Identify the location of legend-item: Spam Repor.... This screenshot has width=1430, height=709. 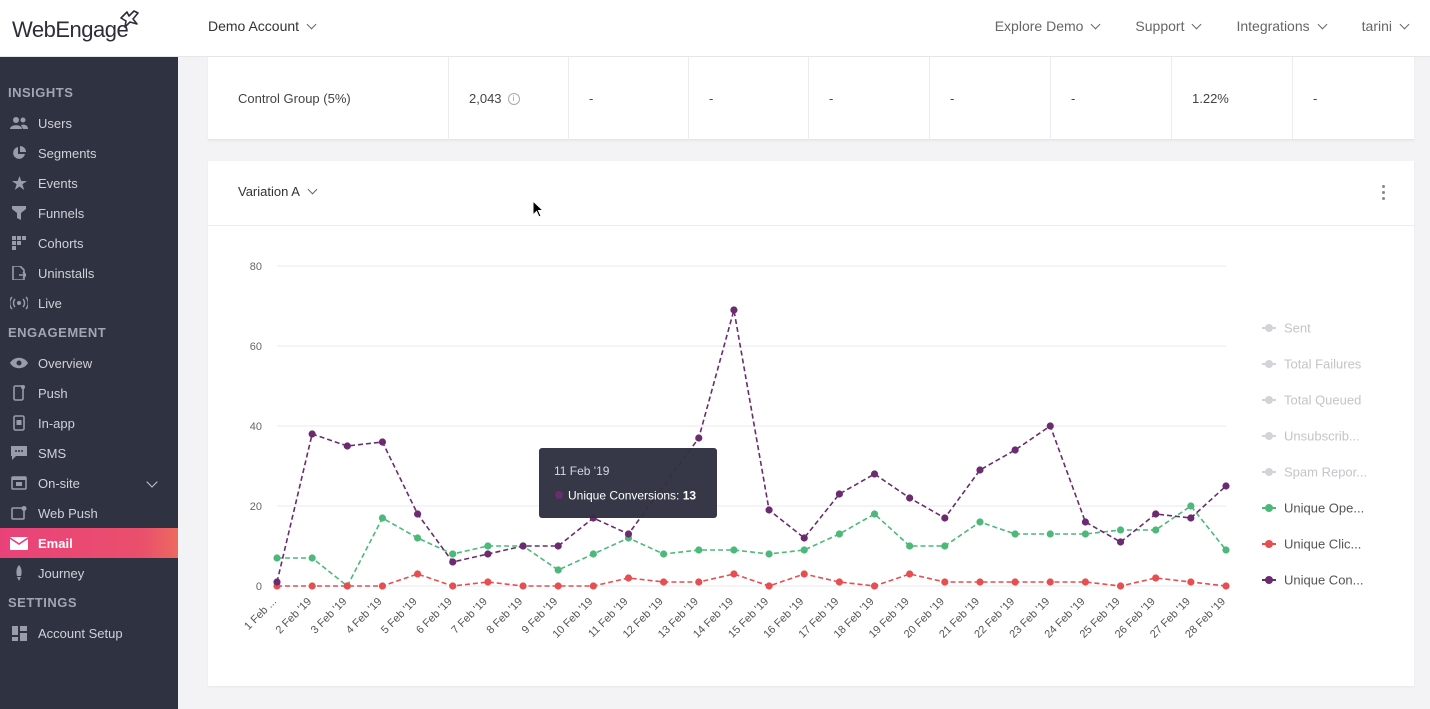
(1314, 472).